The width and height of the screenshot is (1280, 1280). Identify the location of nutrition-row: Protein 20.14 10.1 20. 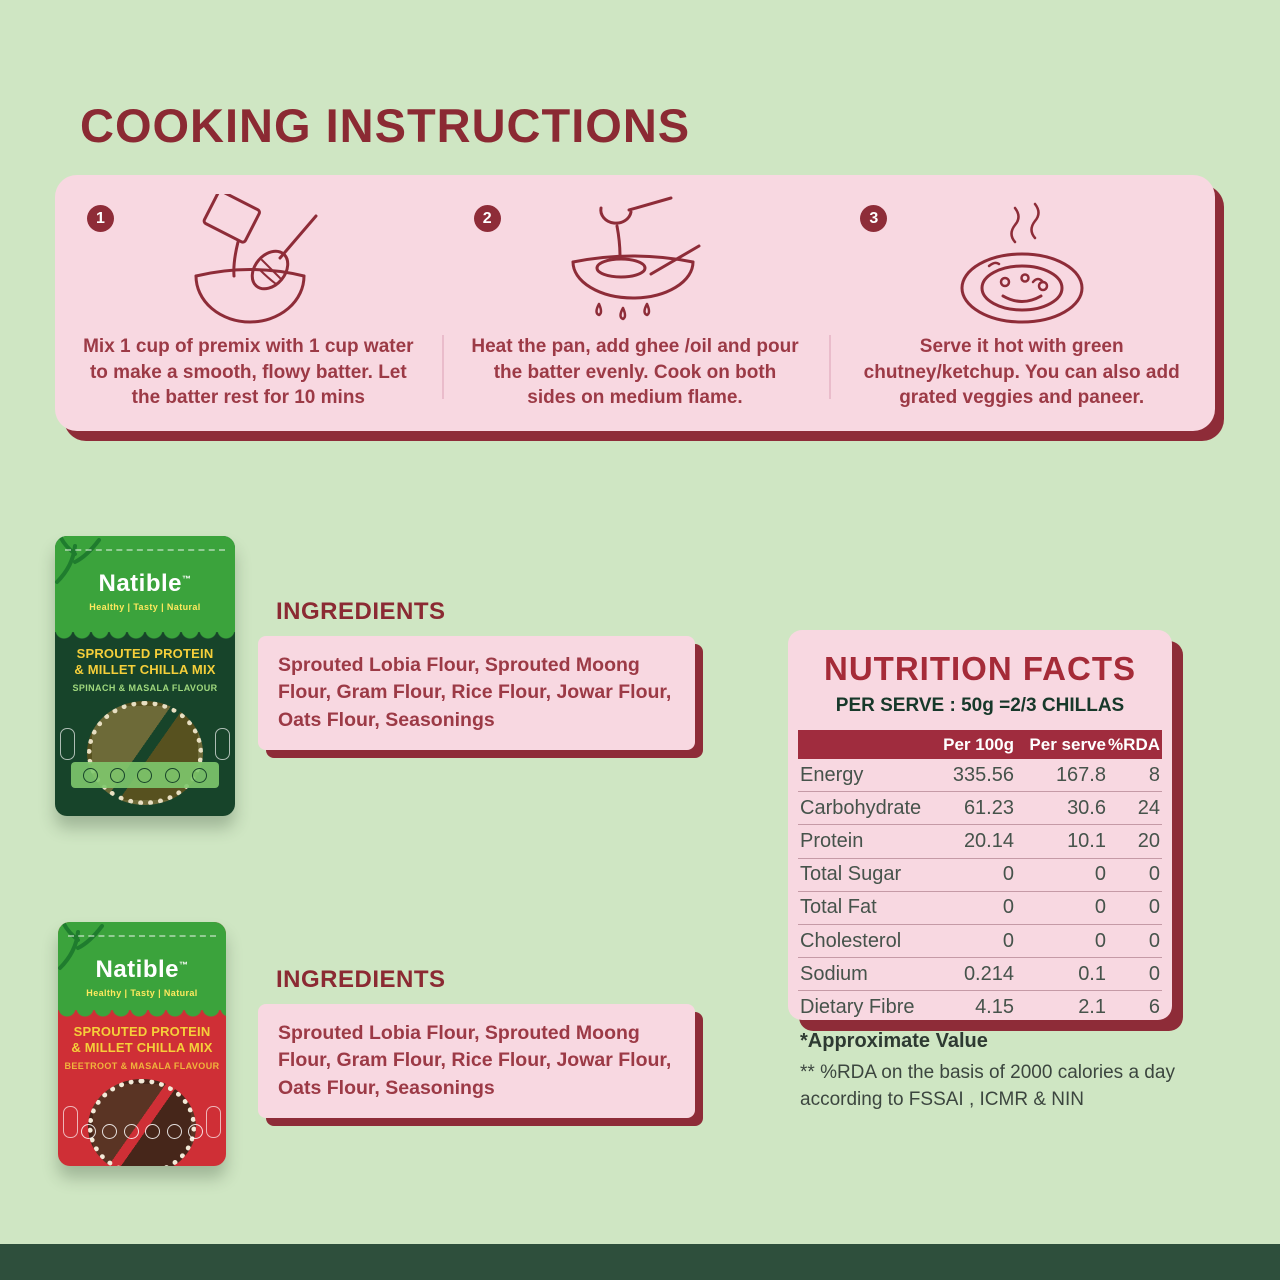
(980, 842).